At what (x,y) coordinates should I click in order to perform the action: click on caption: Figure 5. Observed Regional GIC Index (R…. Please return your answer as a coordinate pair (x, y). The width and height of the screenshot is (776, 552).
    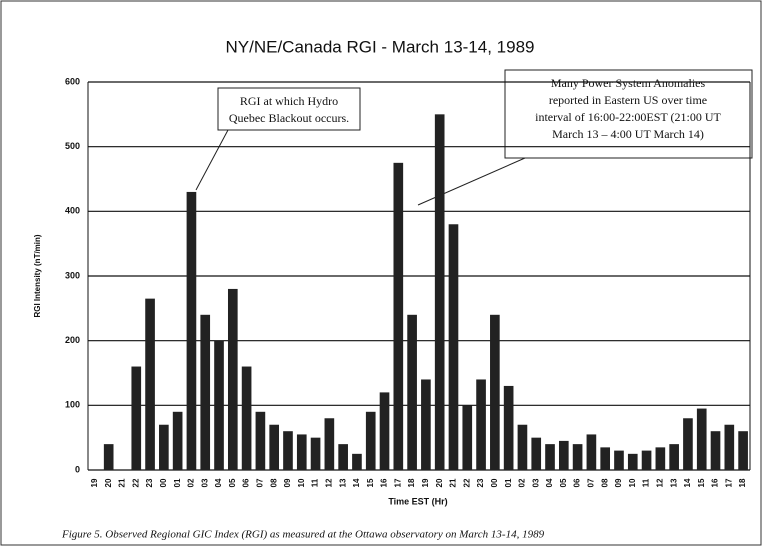
    Looking at the image, I should click on (303, 535).